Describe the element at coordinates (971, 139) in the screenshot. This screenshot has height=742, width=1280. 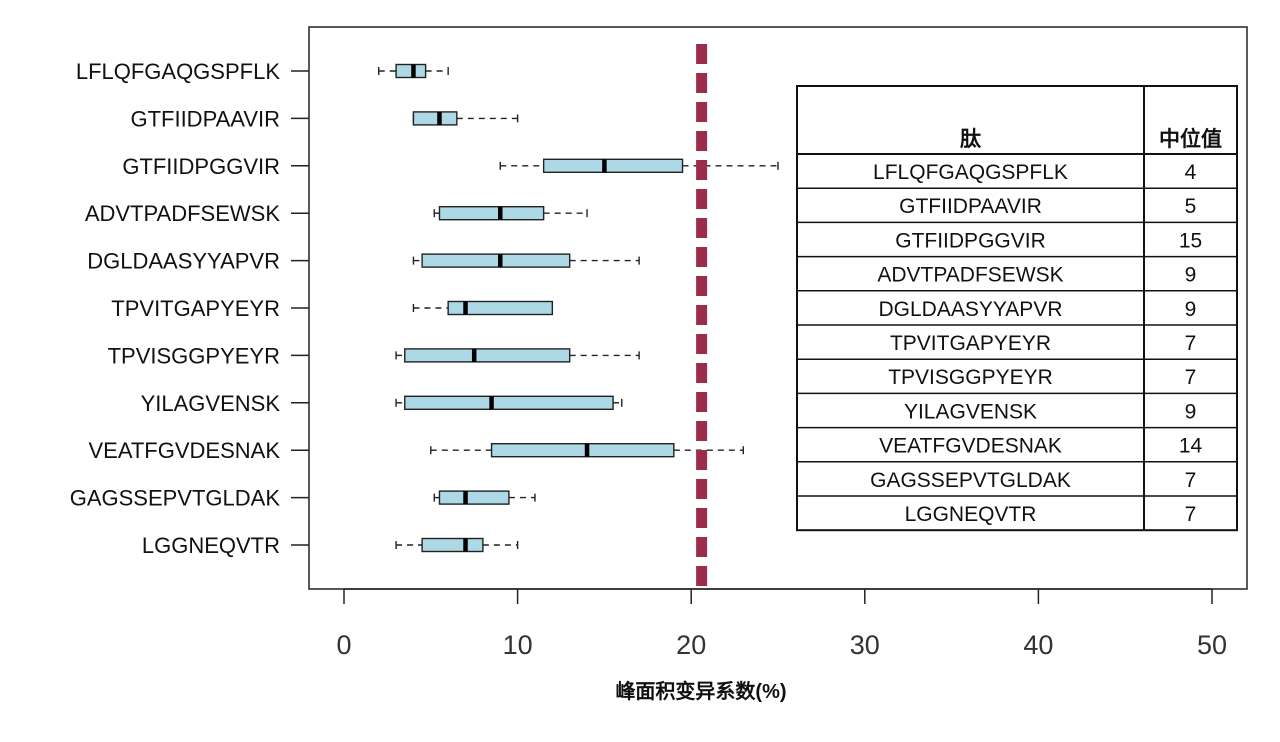
I see `table-header-peptide: 肽` at that location.